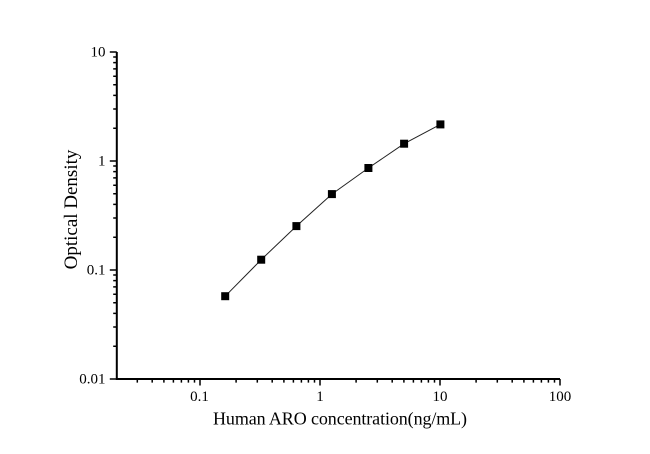  I want to click on svg-text: Human ARO concentration(ng/mL), so click(340, 419).